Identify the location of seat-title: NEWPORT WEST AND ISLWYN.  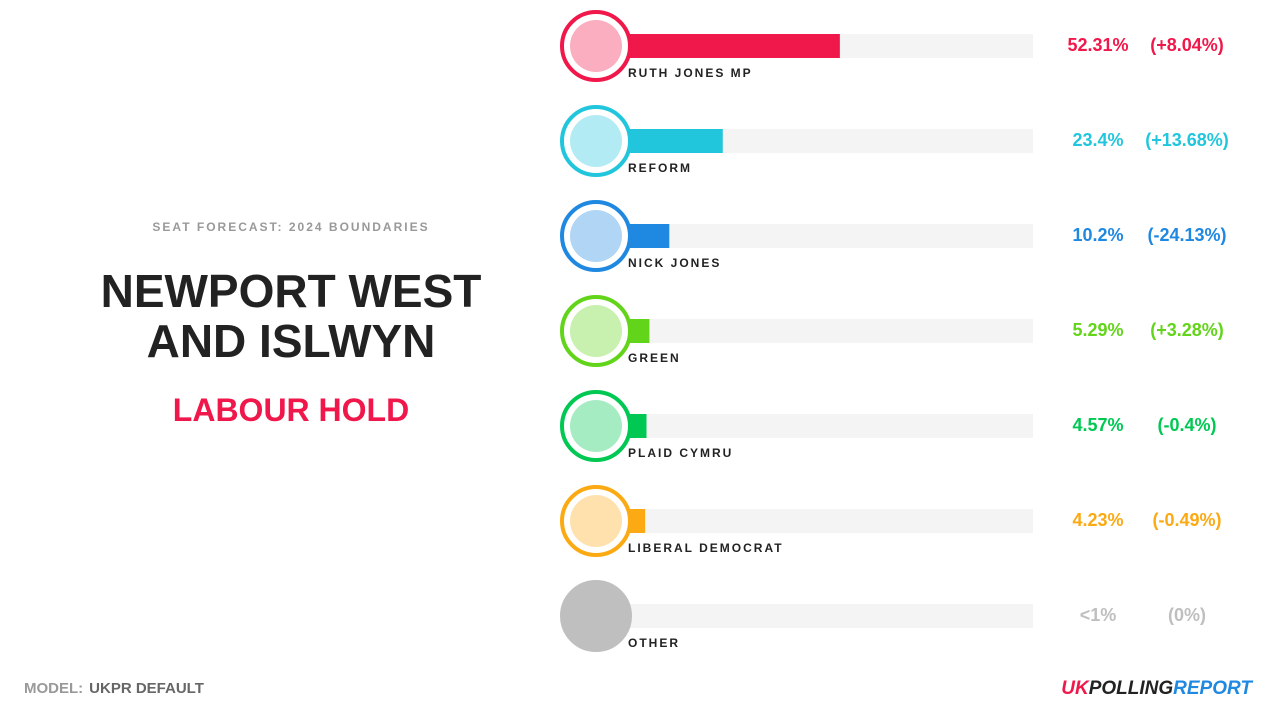
(291, 316).